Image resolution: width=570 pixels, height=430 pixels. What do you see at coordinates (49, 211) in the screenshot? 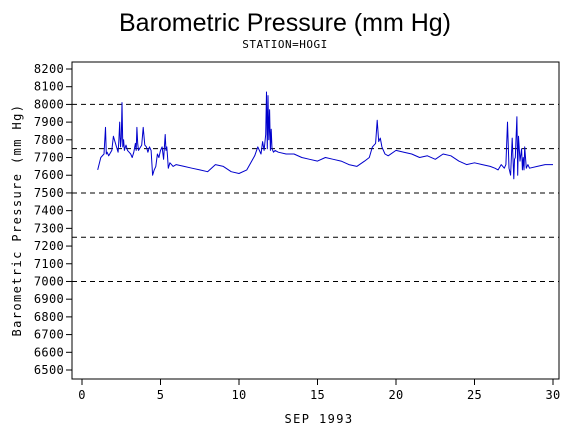
I see `y-tick-label-7400: 7400` at bounding box center [49, 211].